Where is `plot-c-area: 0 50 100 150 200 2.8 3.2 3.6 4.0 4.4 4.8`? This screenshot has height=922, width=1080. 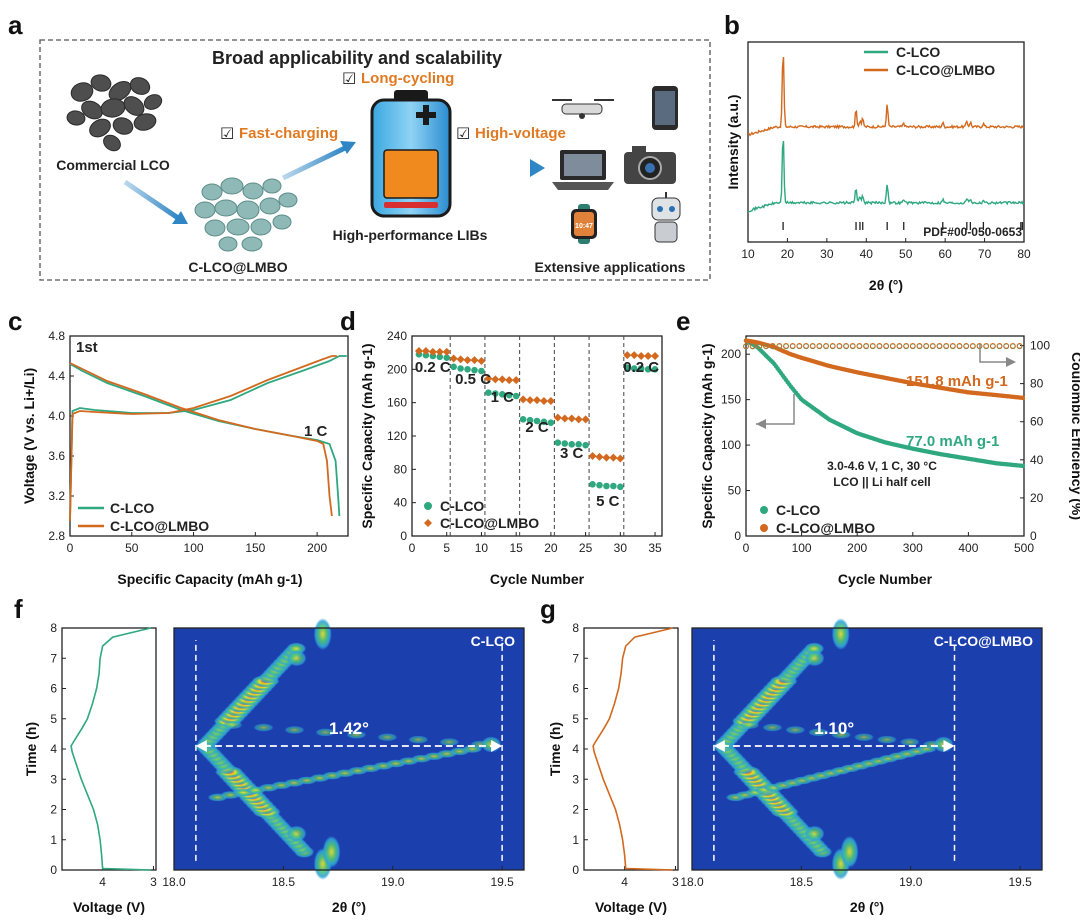 plot-c-area: 0 50 100 150 200 2.8 3.2 3.6 4.0 4.4 4.8 is located at coordinates (197, 442).